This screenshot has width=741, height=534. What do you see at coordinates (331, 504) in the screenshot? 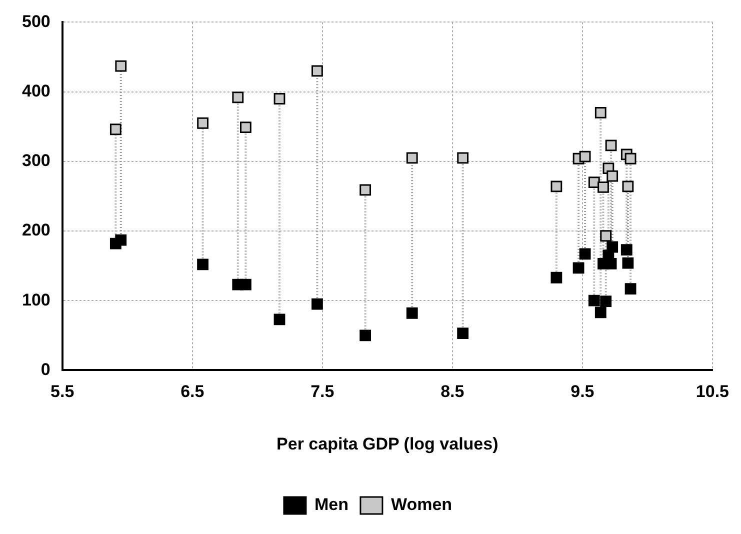
I see `legend-label: Men` at bounding box center [331, 504].